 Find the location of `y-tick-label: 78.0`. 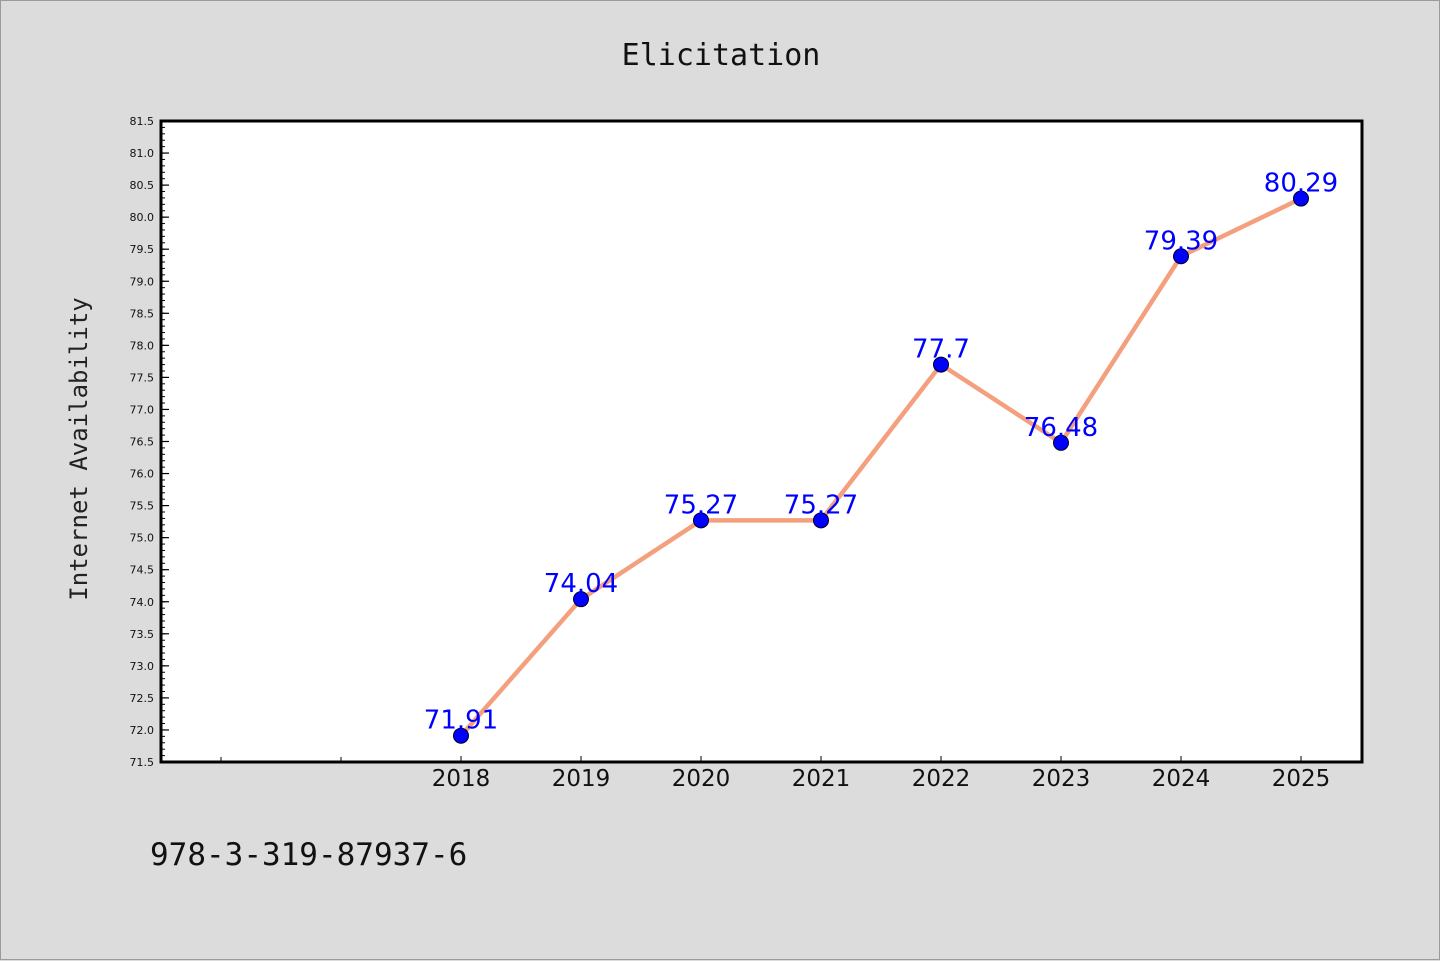

y-tick-label: 78.0 is located at coordinates (142, 345).